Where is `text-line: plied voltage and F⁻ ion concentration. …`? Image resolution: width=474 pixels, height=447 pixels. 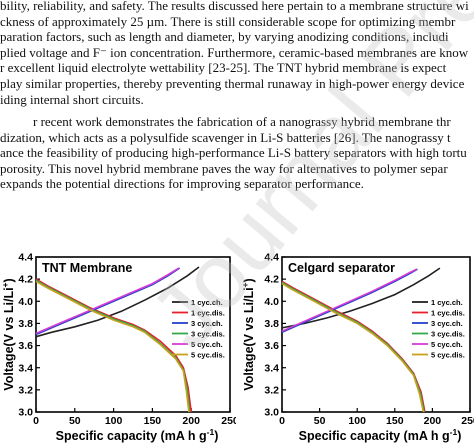 text-line: plied voltage and F⁻ ion concentration. … is located at coordinates (234, 52).